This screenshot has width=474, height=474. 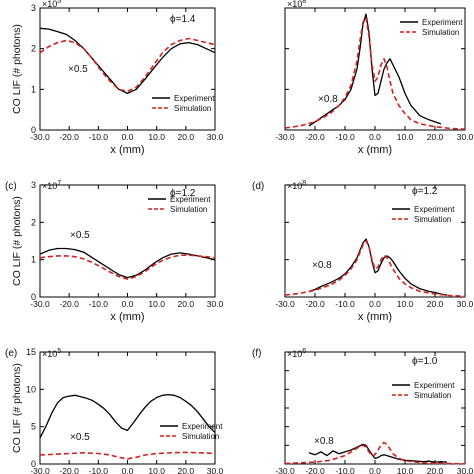 What do you see at coordinates (258, 186) in the screenshot?
I see `panel-label: (d)` at bounding box center [258, 186].